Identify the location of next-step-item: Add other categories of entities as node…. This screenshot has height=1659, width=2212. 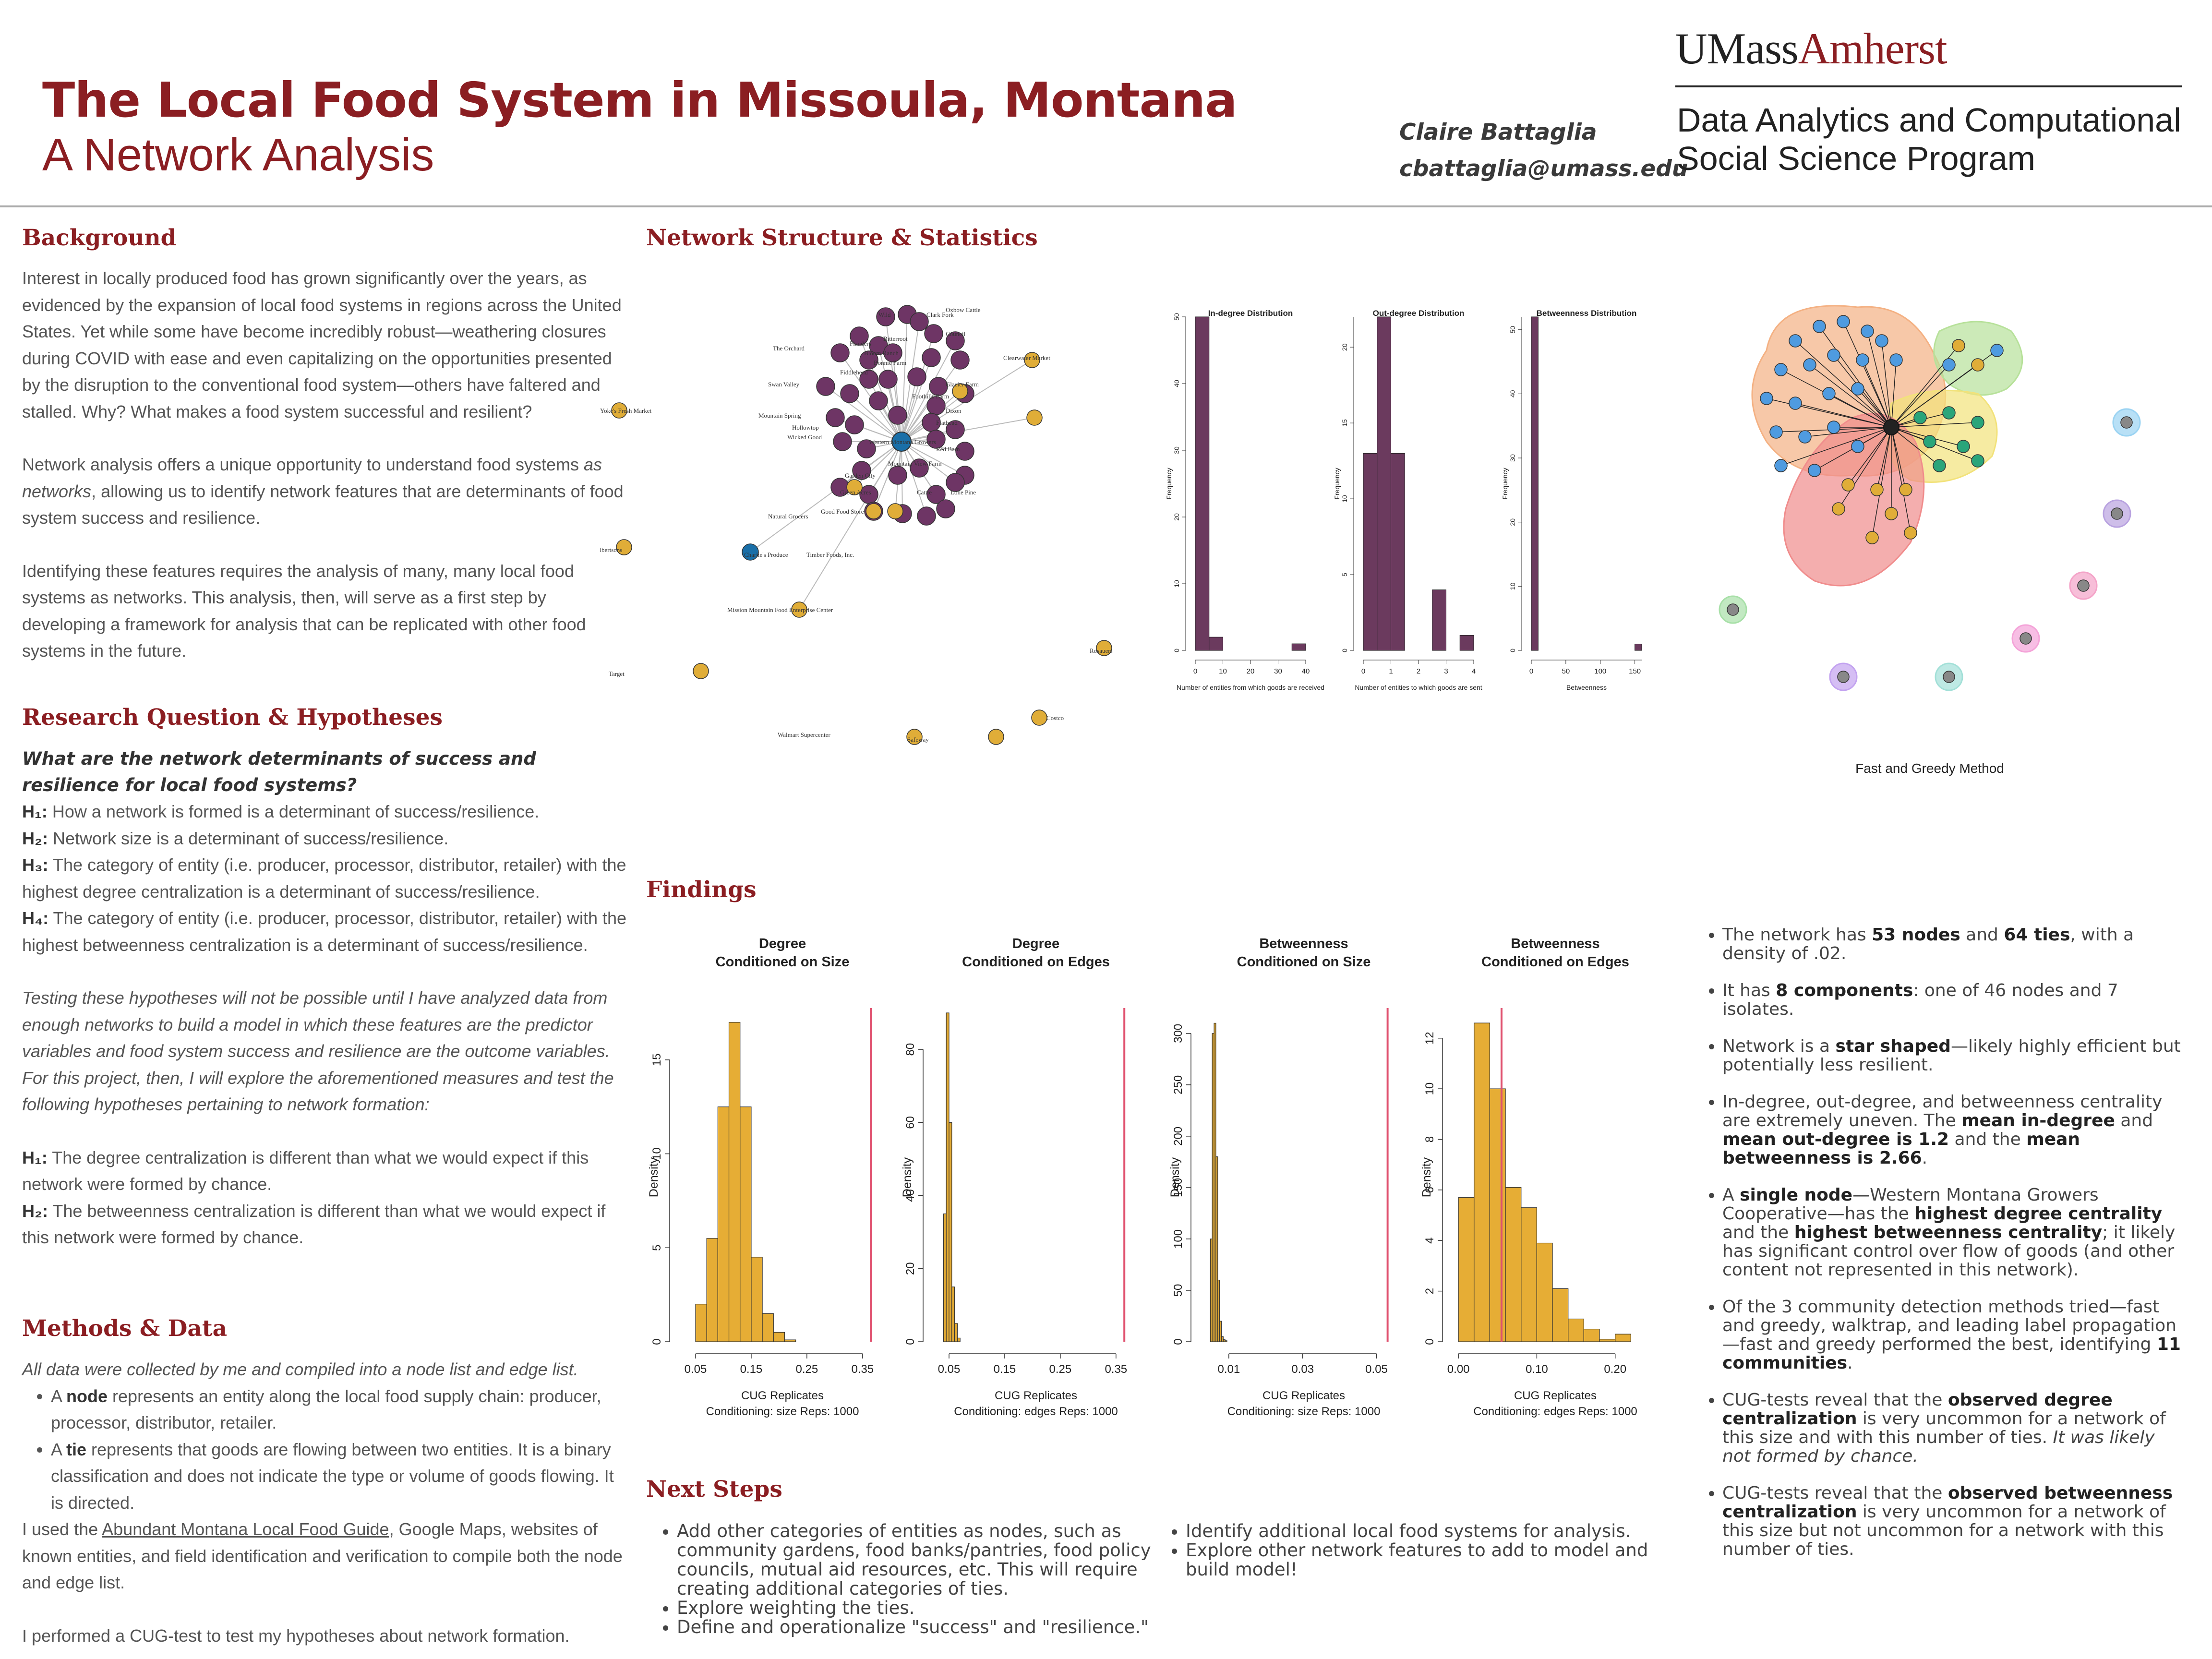
(924, 1561).